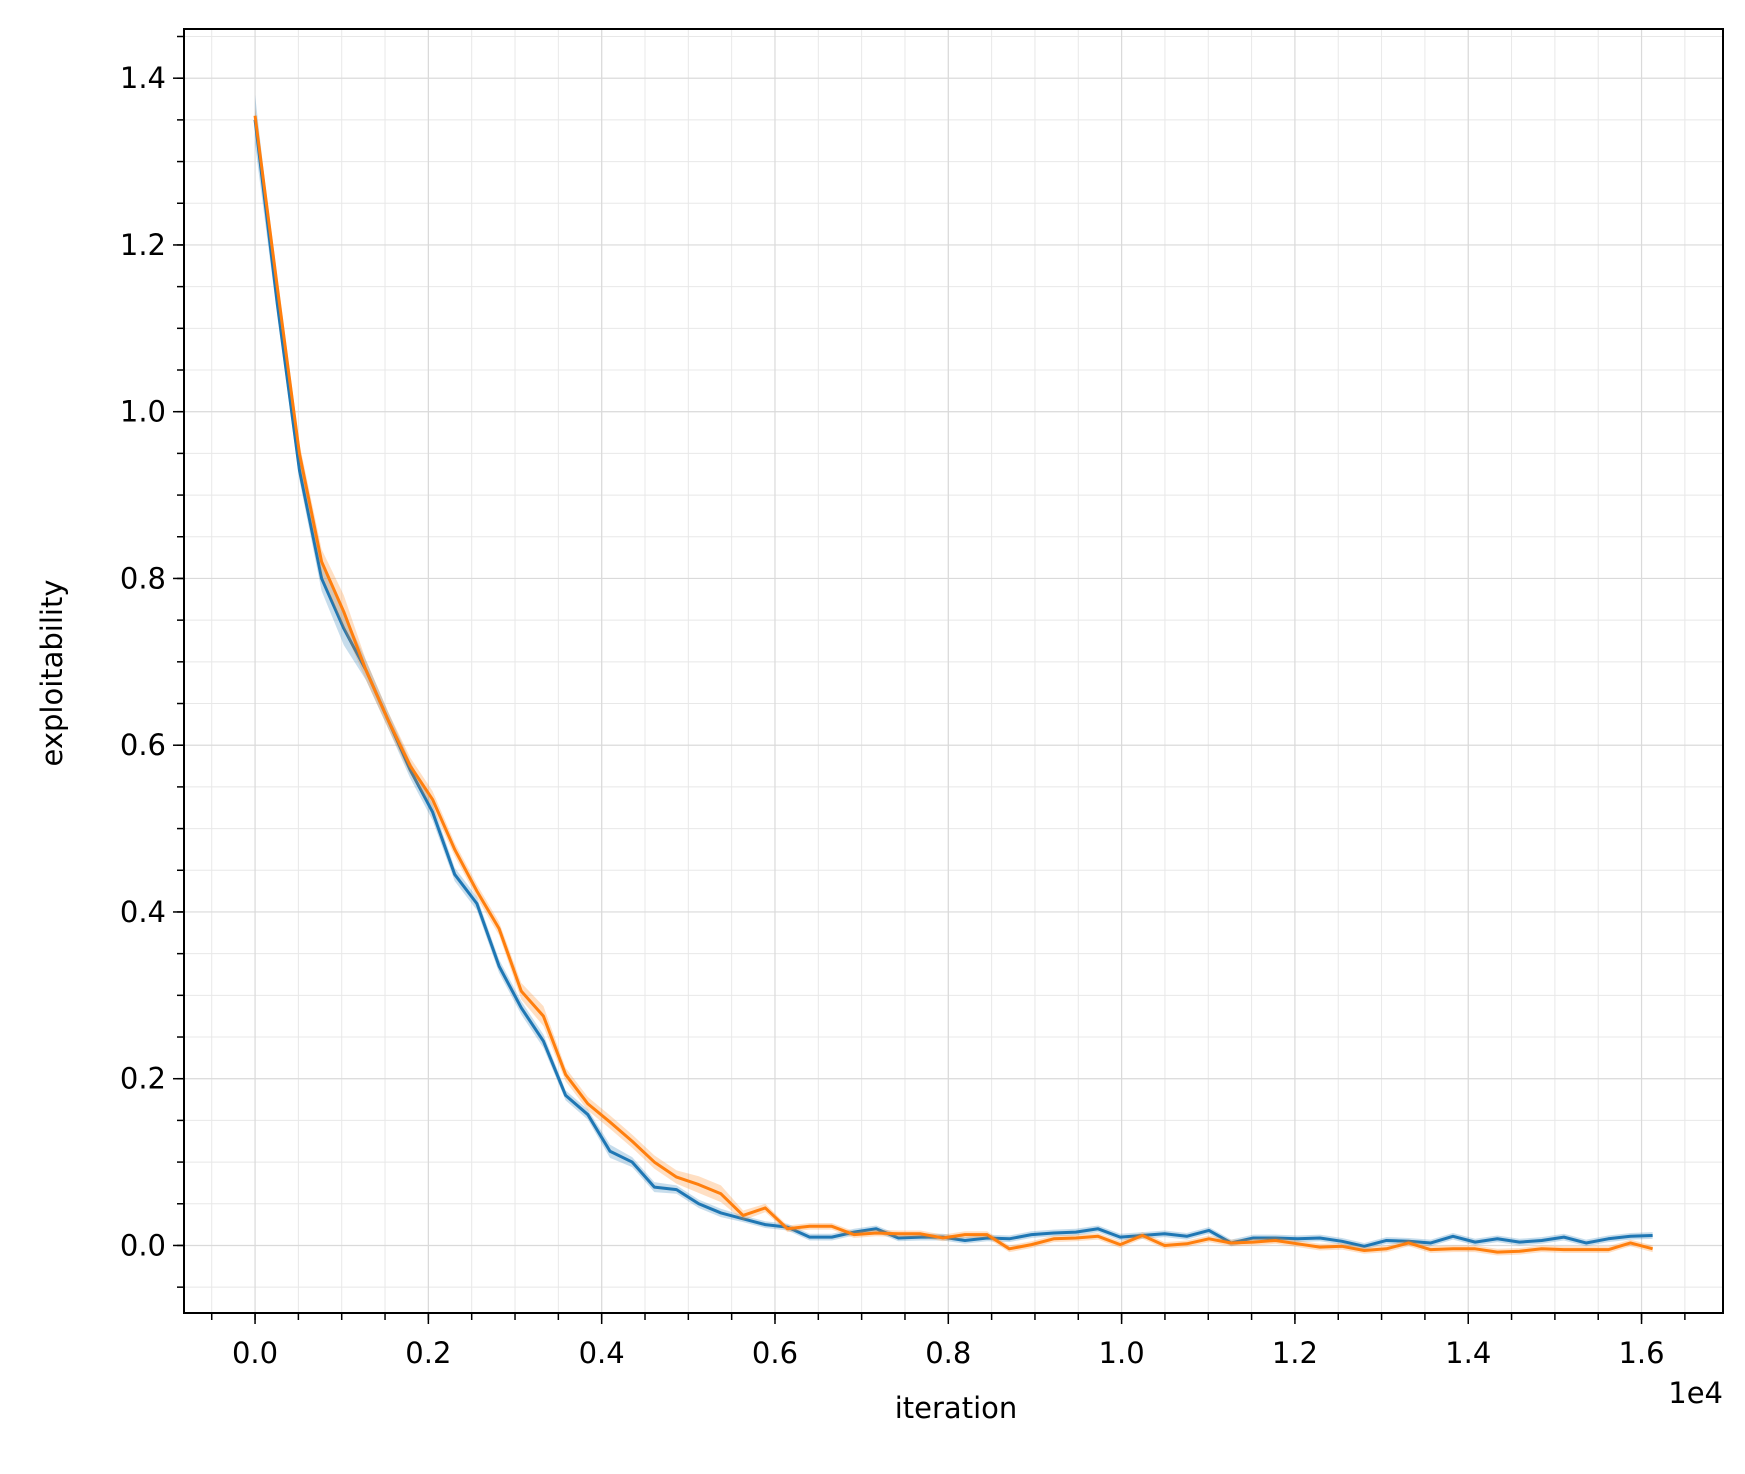  What do you see at coordinates (143, 1079) in the screenshot?
I see `y-tick-label: 0.2` at bounding box center [143, 1079].